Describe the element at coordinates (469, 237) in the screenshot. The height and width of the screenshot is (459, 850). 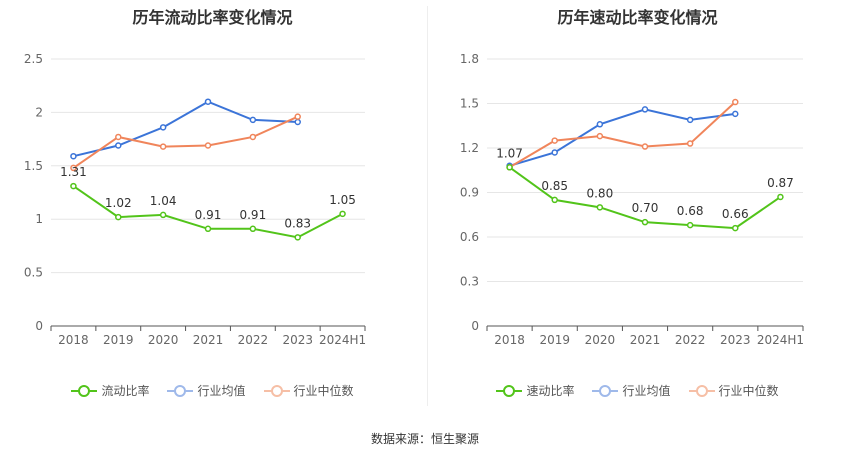
I see `y-tick-label: 0.6` at that location.